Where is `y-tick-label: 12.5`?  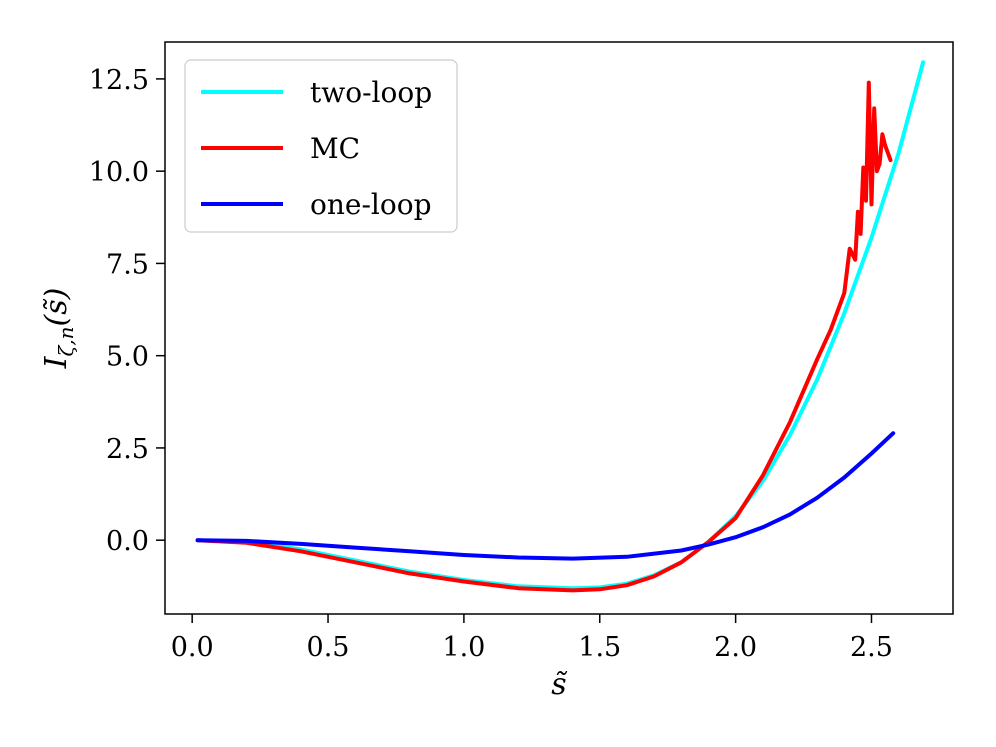 y-tick-label: 12.5 is located at coordinates (119, 80).